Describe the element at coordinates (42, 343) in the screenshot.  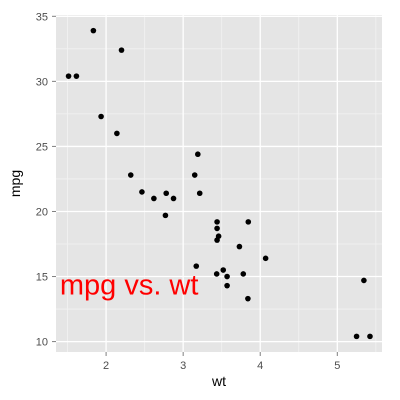
I see `y-tick-label: 10` at that location.